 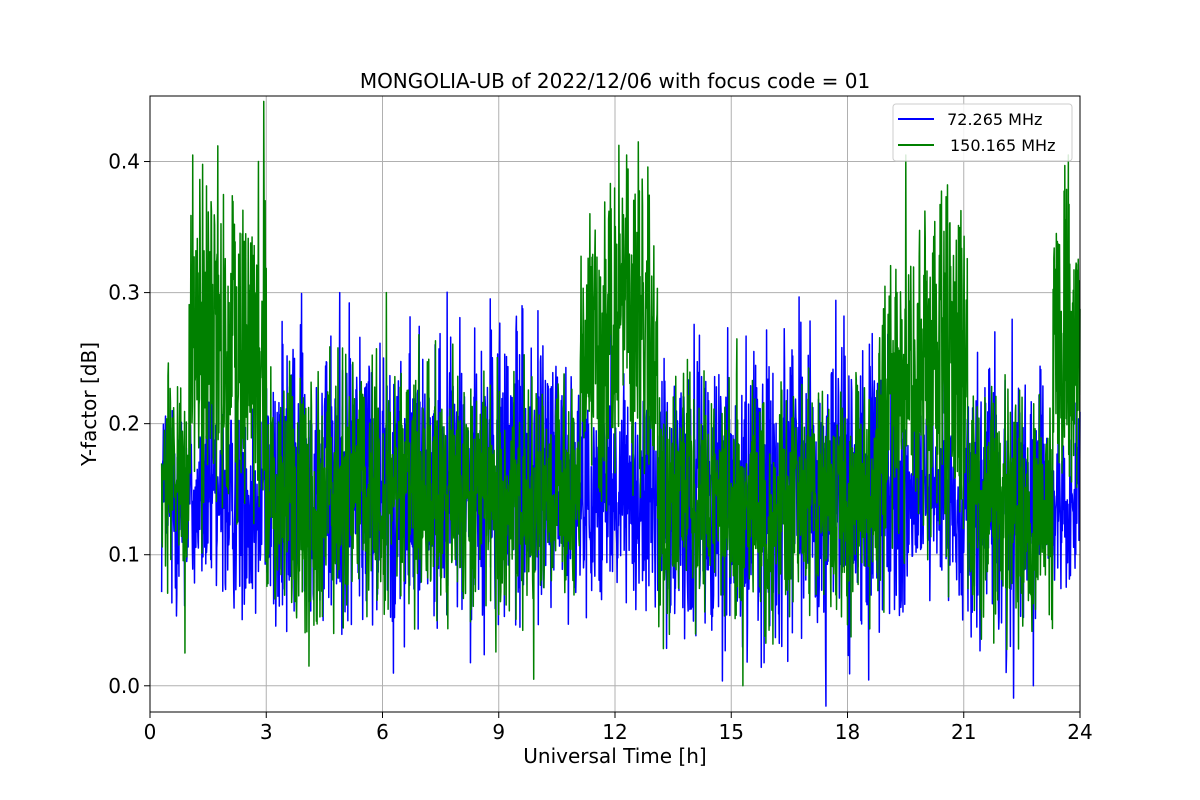 I want to click on y-tick-label: 0.4, so click(x=124, y=162).